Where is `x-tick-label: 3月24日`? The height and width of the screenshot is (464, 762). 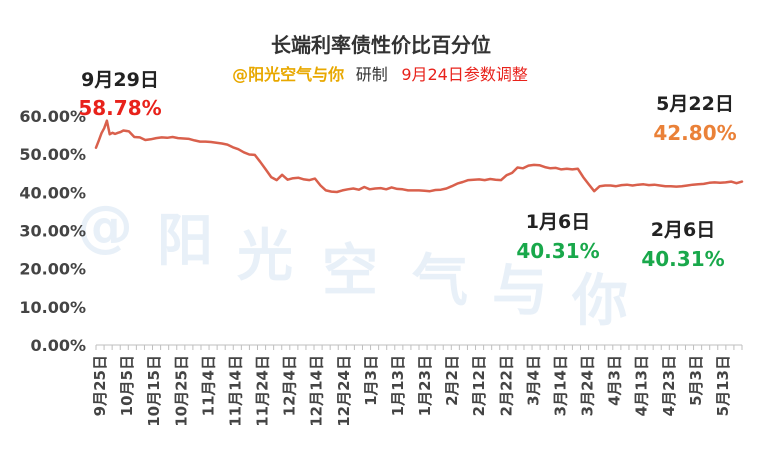
x-tick-label: 3月24日 is located at coordinates (588, 385).